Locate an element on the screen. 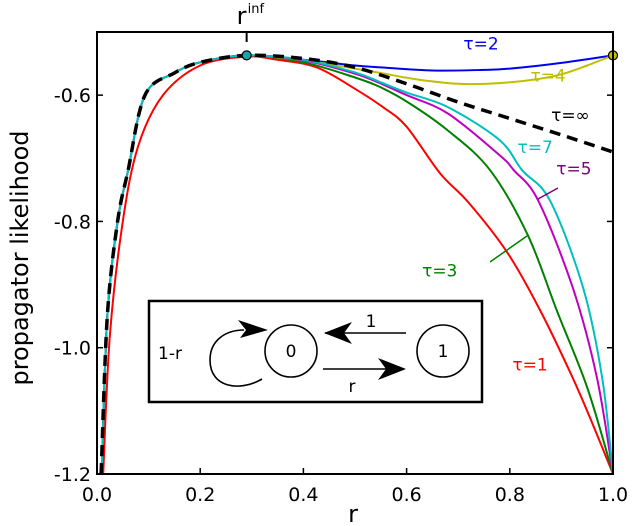 The height and width of the screenshot is (526, 632). state-1-circle is located at coordinates (443, 351).